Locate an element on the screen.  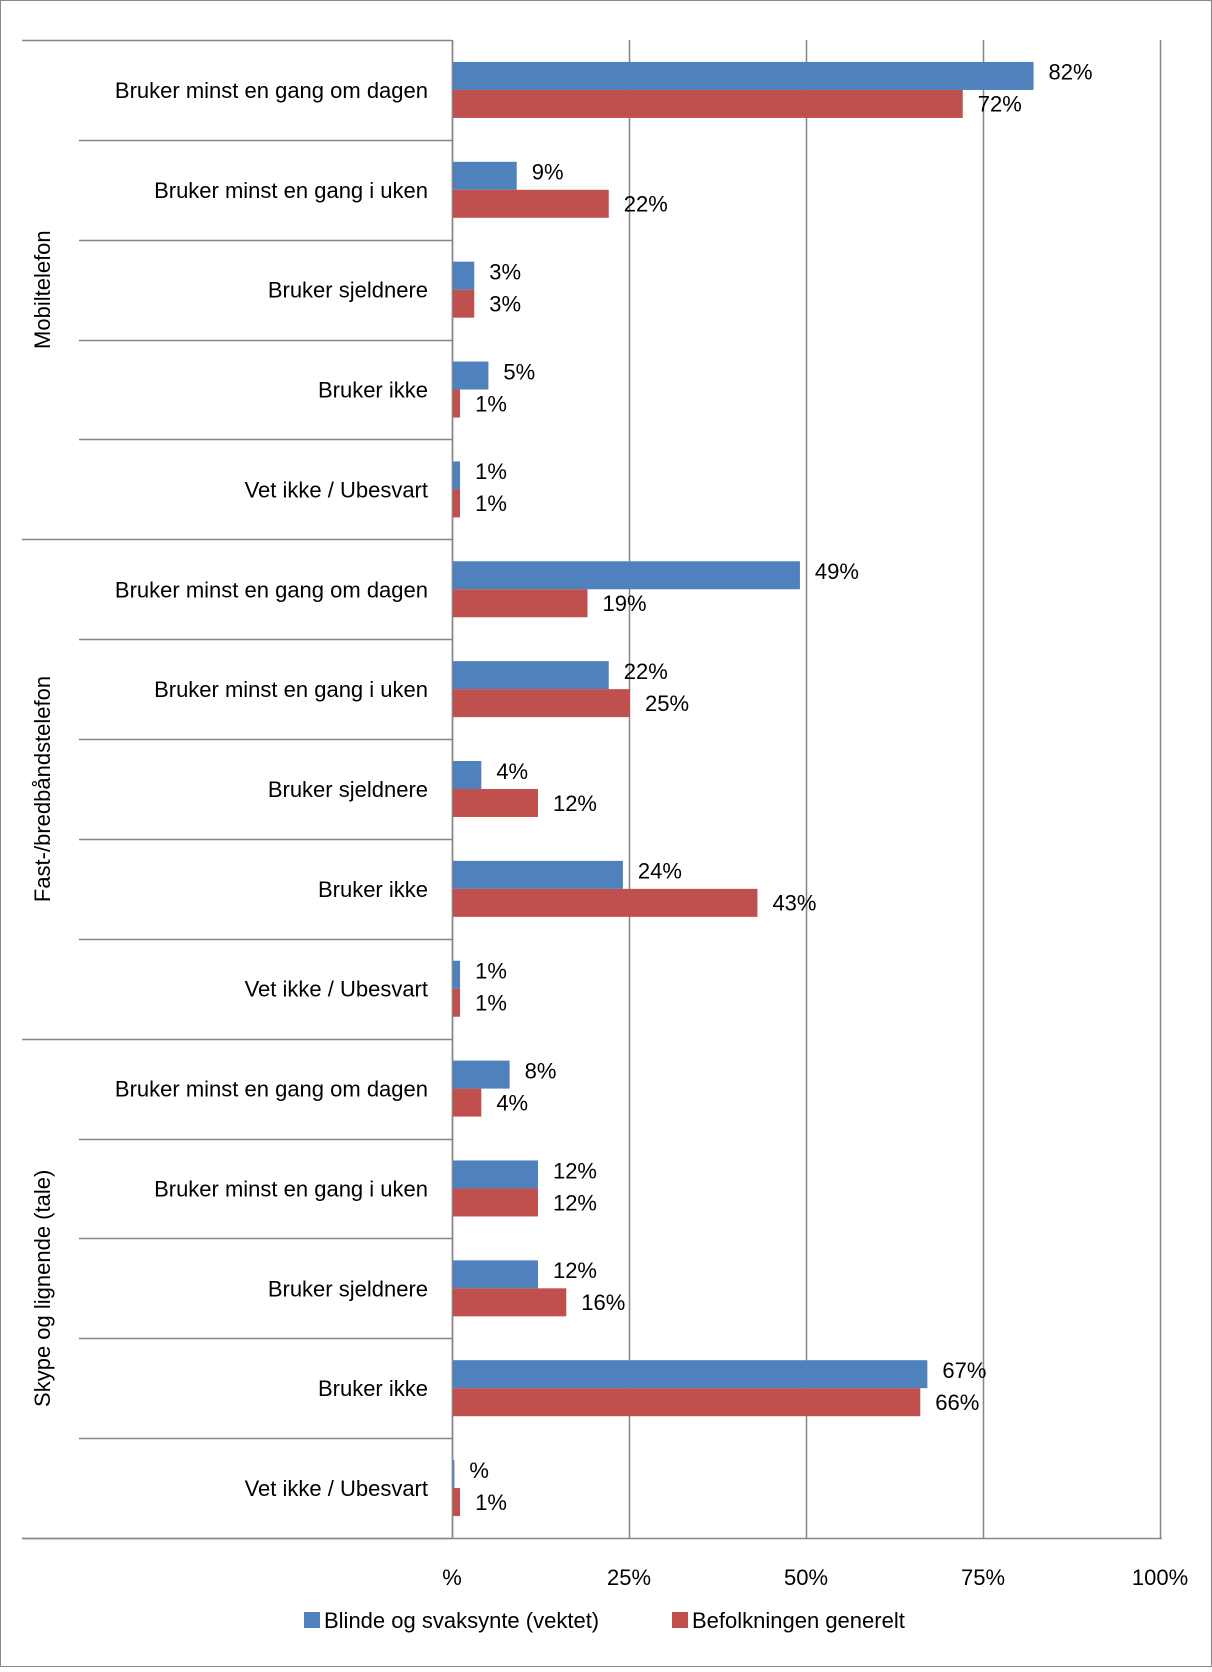
group-label: Mobiltelefon is located at coordinates (42, 289).